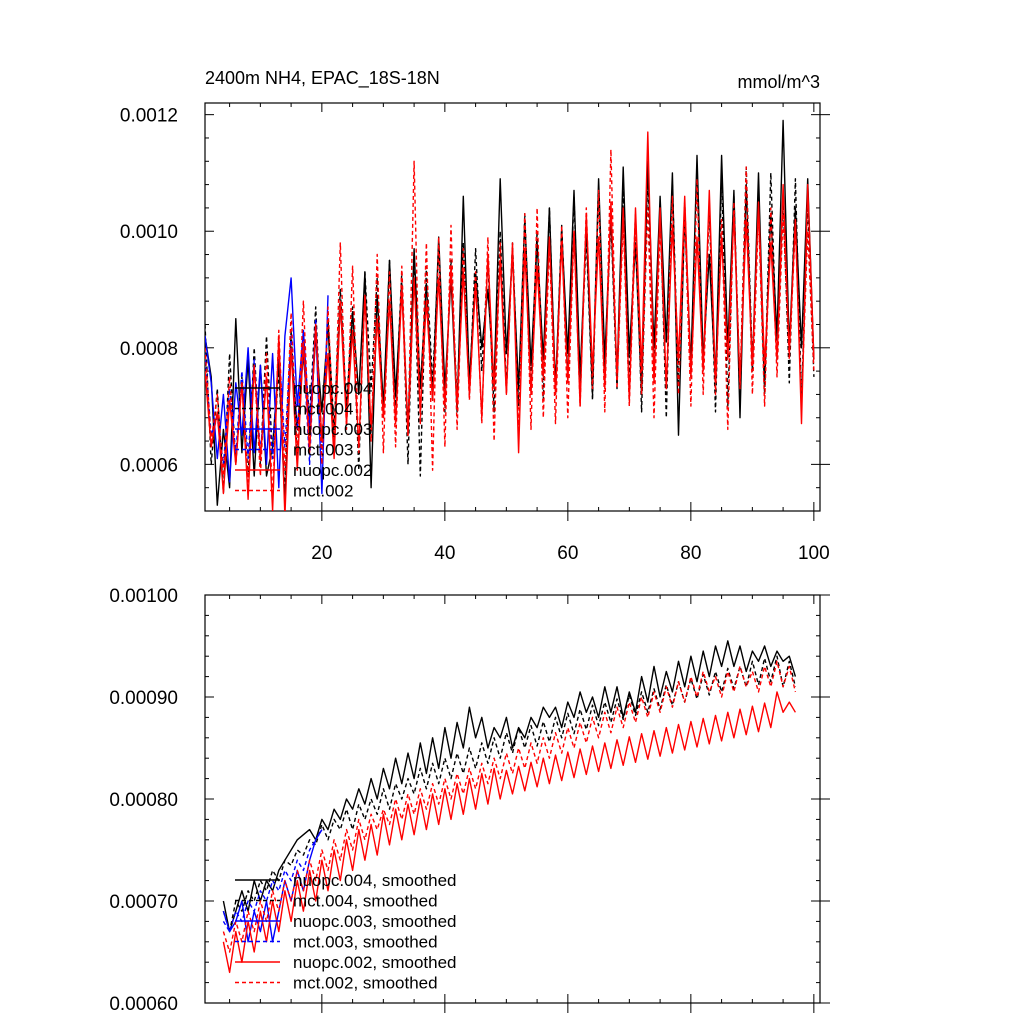  I want to click on legend-label: nuopc.004, so click(332, 388).